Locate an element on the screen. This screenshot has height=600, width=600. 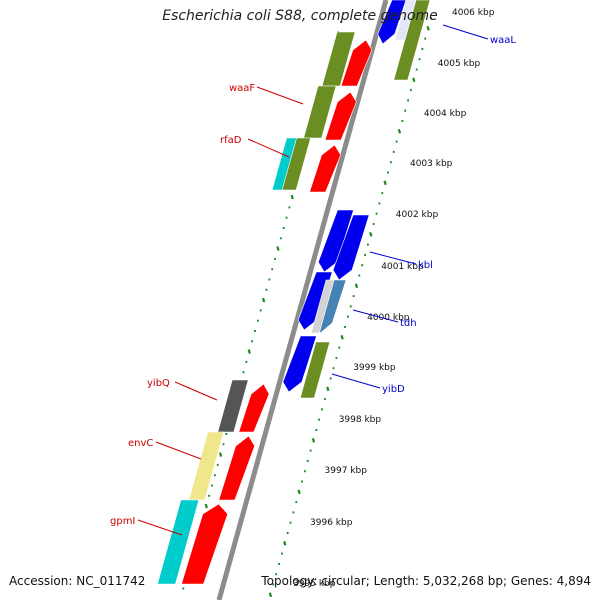
map-title: Escherichia coli S88, complete genome is located at coordinates (300, 16).